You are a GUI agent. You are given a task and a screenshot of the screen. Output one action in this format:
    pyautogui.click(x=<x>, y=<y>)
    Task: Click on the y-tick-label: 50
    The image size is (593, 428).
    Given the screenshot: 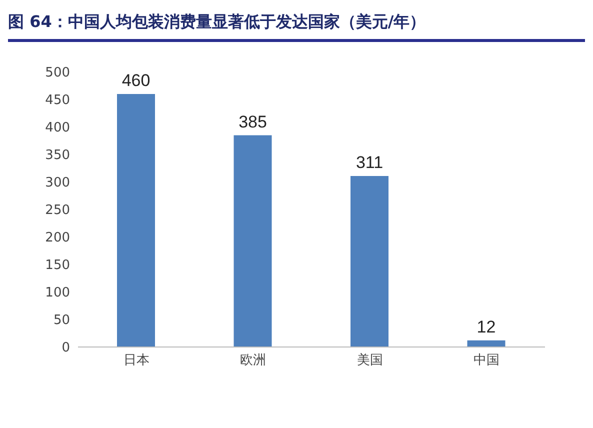 What is the action you would take?
    pyautogui.click(x=61, y=320)
    